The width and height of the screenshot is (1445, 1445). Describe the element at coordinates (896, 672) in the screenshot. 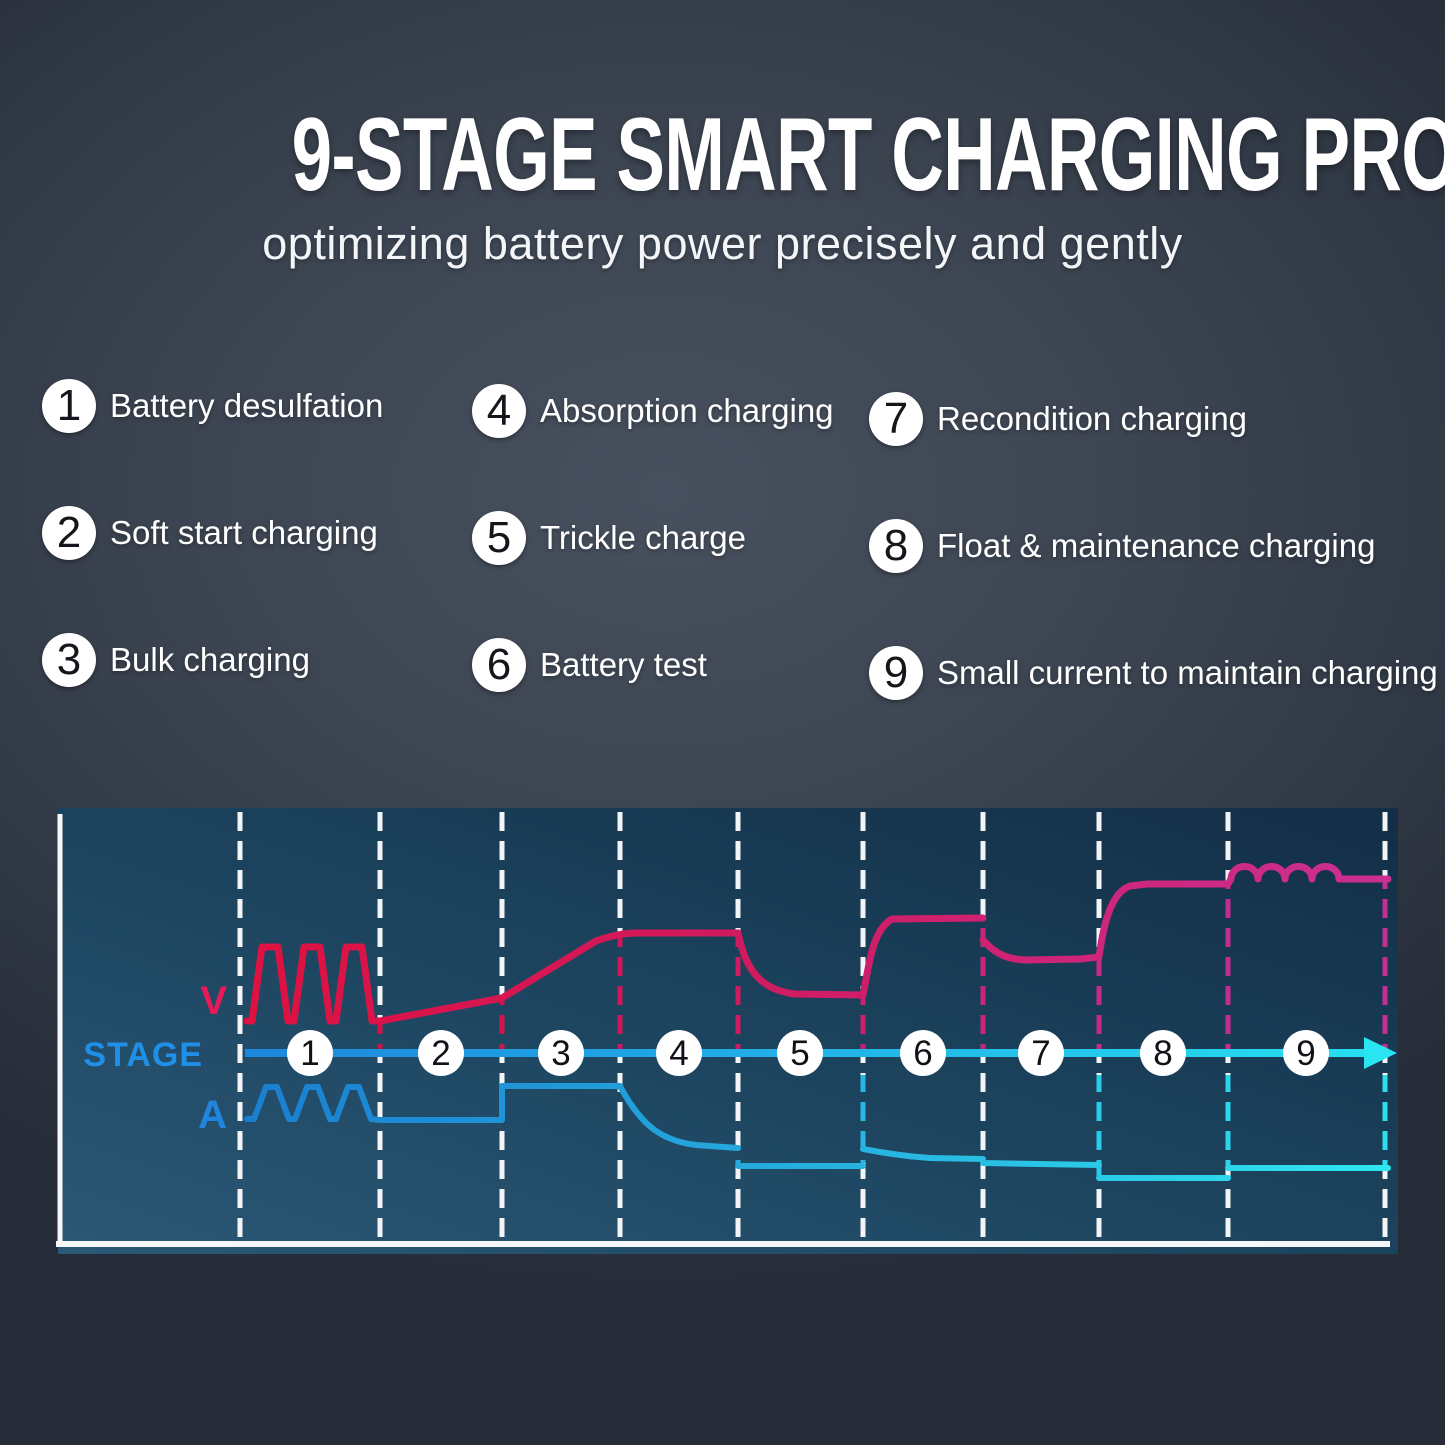

I see `stage-number-badge: 9` at that location.